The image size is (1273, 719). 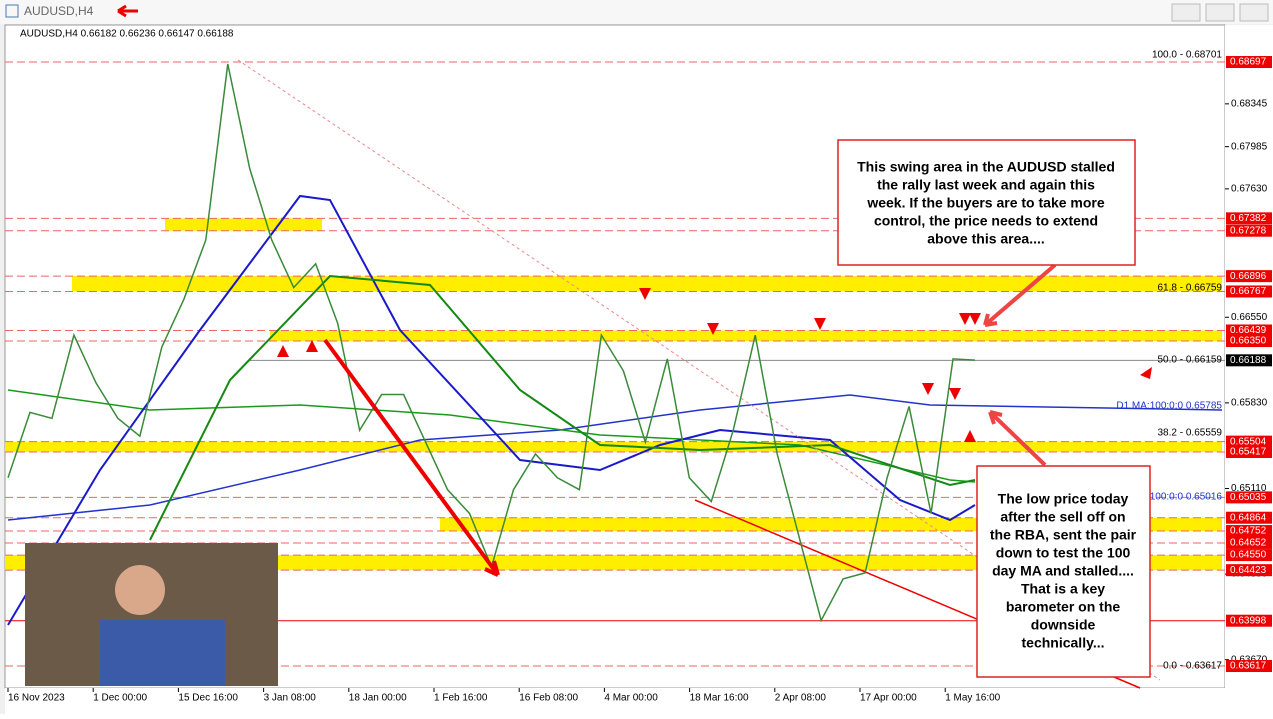 What do you see at coordinates (719, 698) in the screenshot?
I see `x-tick-label: 18 Mar 16:00` at bounding box center [719, 698].